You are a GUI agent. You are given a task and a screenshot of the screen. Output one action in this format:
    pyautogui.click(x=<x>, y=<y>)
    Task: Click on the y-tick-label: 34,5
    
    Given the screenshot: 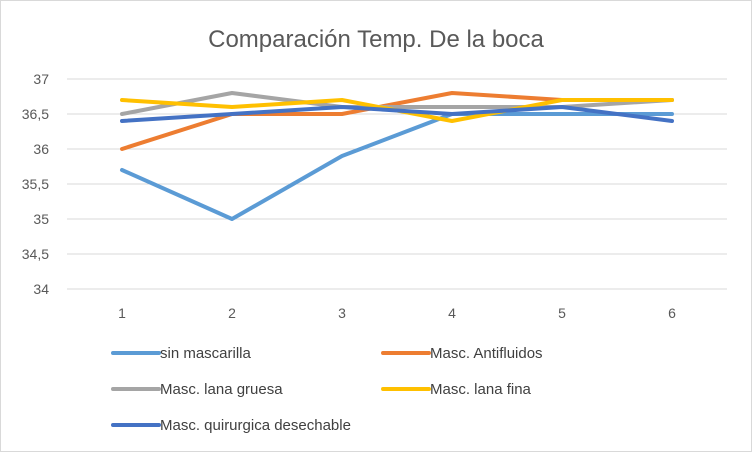 What is the action you would take?
    pyautogui.click(x=35, y=254)
    